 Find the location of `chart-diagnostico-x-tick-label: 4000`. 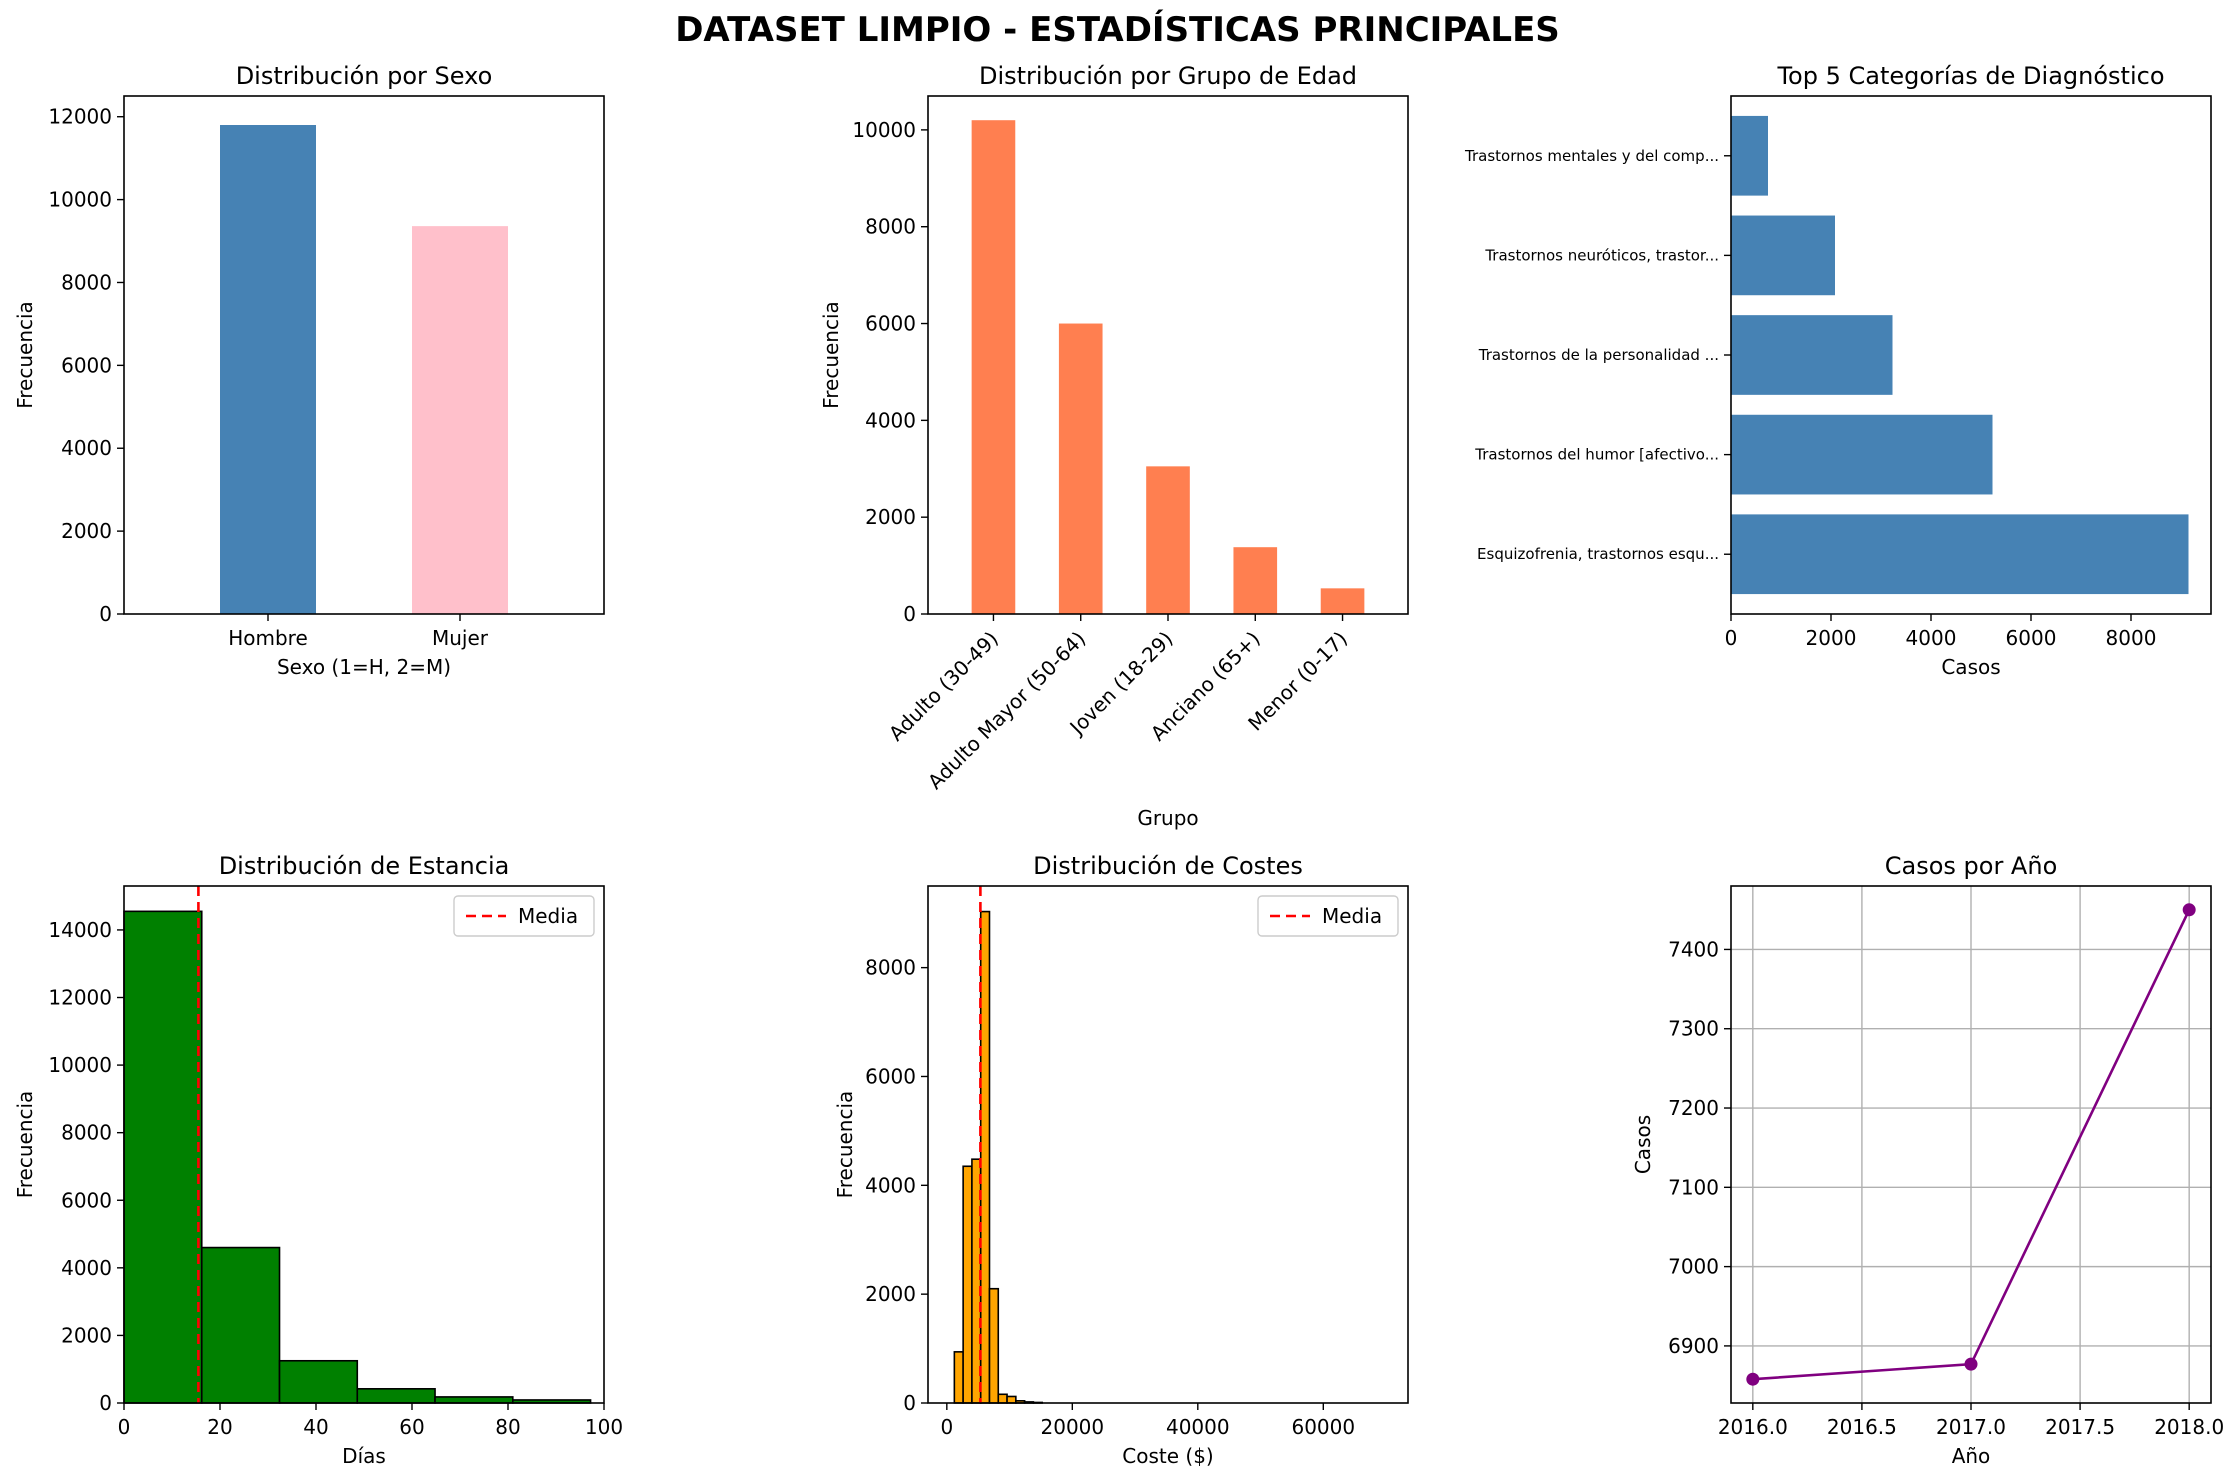

chart-diagnostico-x-tick-label: 4000 is located at coordinates (1931, 638).